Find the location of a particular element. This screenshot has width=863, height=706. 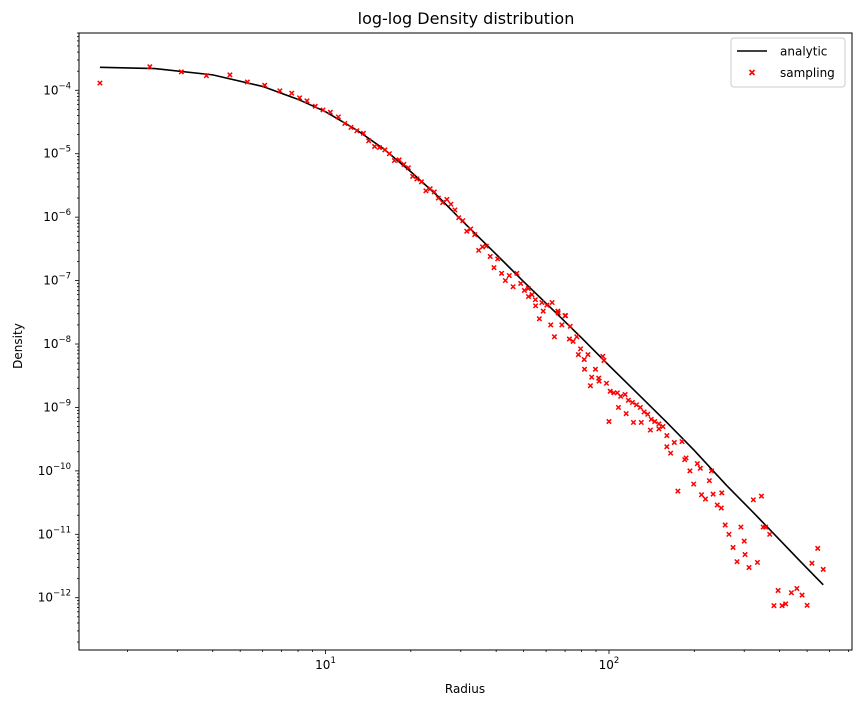

legend-analytic-label: analytic is located at coordinates (803, 52).